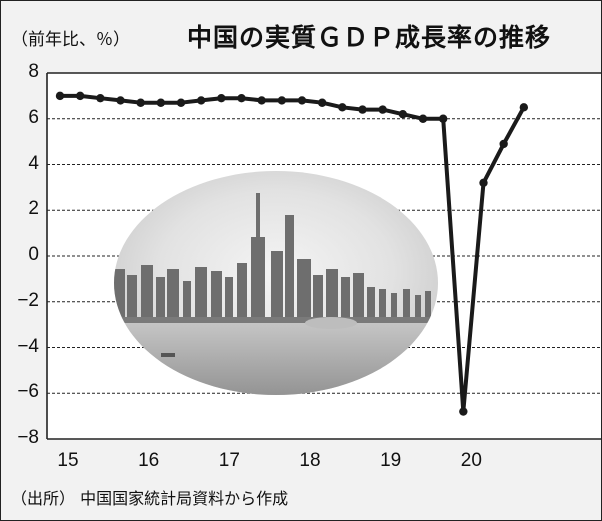 The height and width of the screenshot is (521, 602). I want to click on y-tick-label: −2, so click(28, 300).